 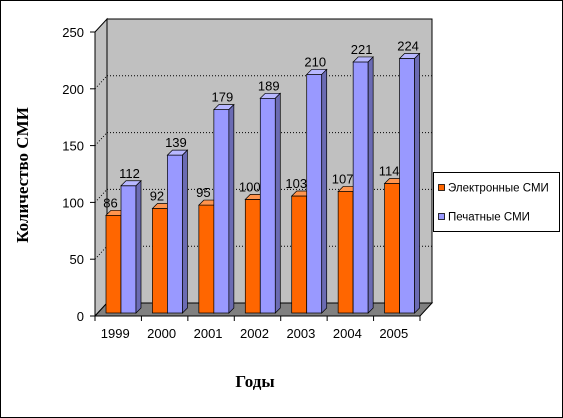 I want to click on legend-label-series-2: Печатные СМИ, so click(x=489, y=218).